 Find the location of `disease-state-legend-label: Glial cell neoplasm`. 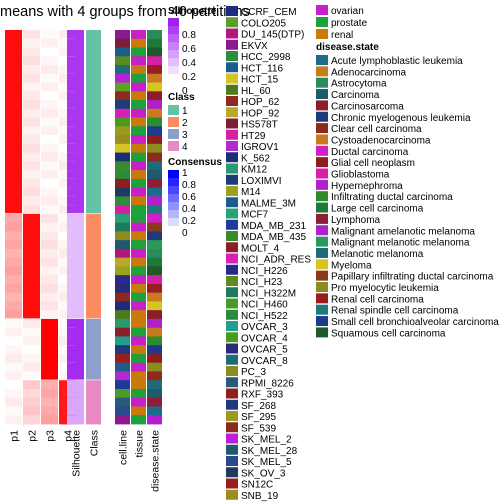

disease-state-legend-label: Glial cell neoplasm is located at coordinates (373, 163).